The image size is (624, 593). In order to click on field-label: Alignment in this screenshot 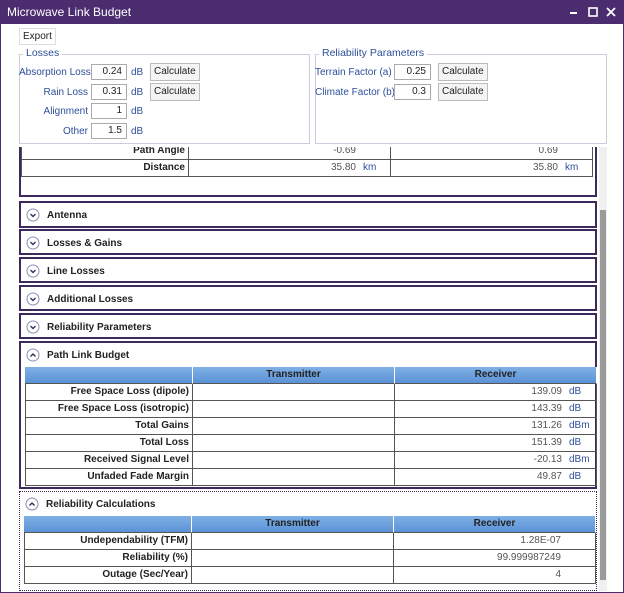, I will do `click(65, 111)`.